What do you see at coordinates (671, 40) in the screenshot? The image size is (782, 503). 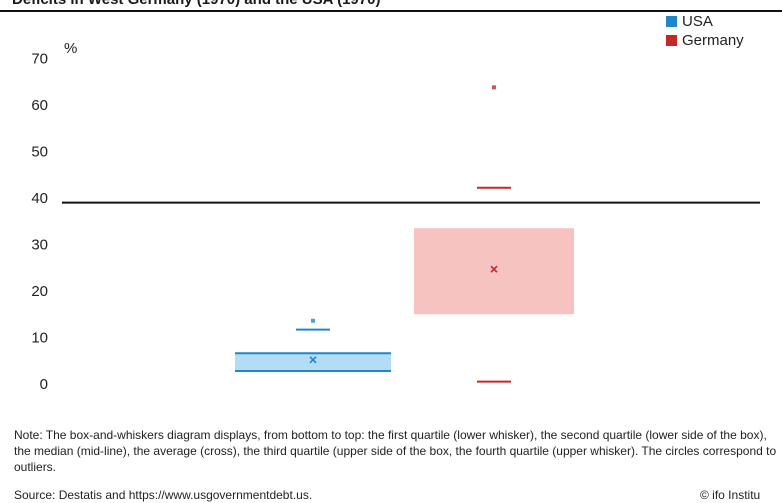 I see `legend-swatch-germany` at bounding box center [671, 40].